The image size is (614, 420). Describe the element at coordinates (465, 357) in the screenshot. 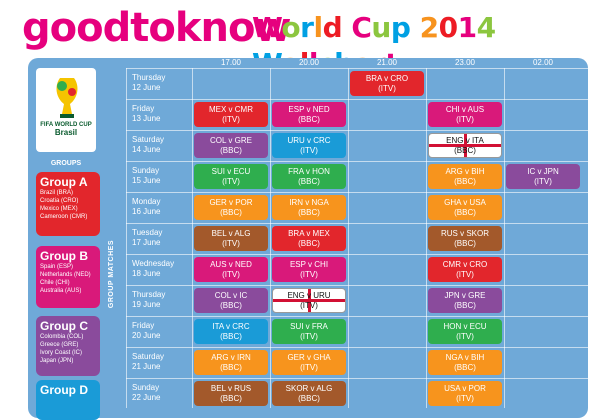

I see `match-teams: NGA v BIH` at that location.